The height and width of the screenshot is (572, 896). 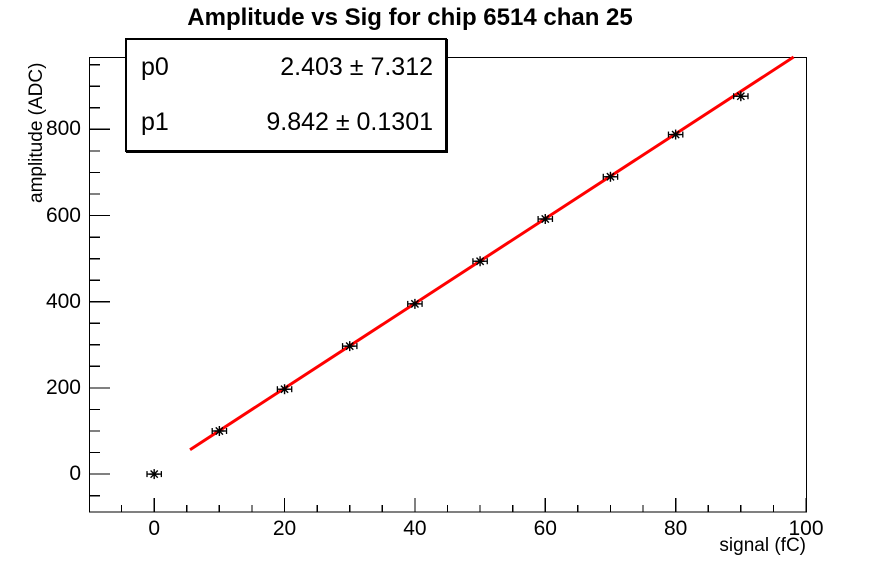 I want to click on stats-row-p0: p0 2.403 ± 7.312, so click(x=286, y=67).